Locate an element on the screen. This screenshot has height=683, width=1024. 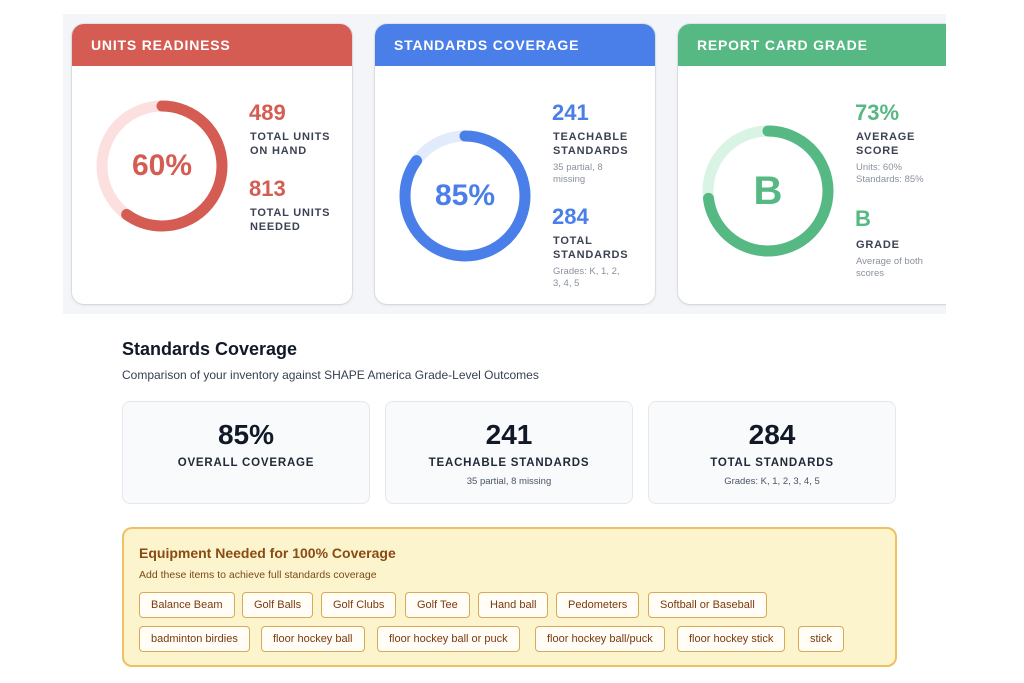
units-readiness-ring is located at coordinates (162, 166).